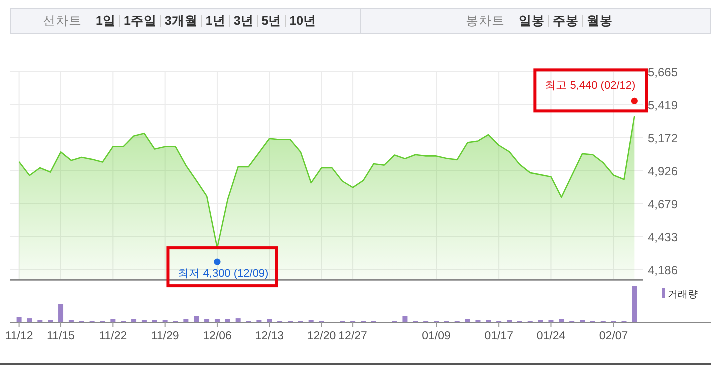 The image size is (711, 366). I want to click on y-tick-label: 4,679, so click(663, 205).